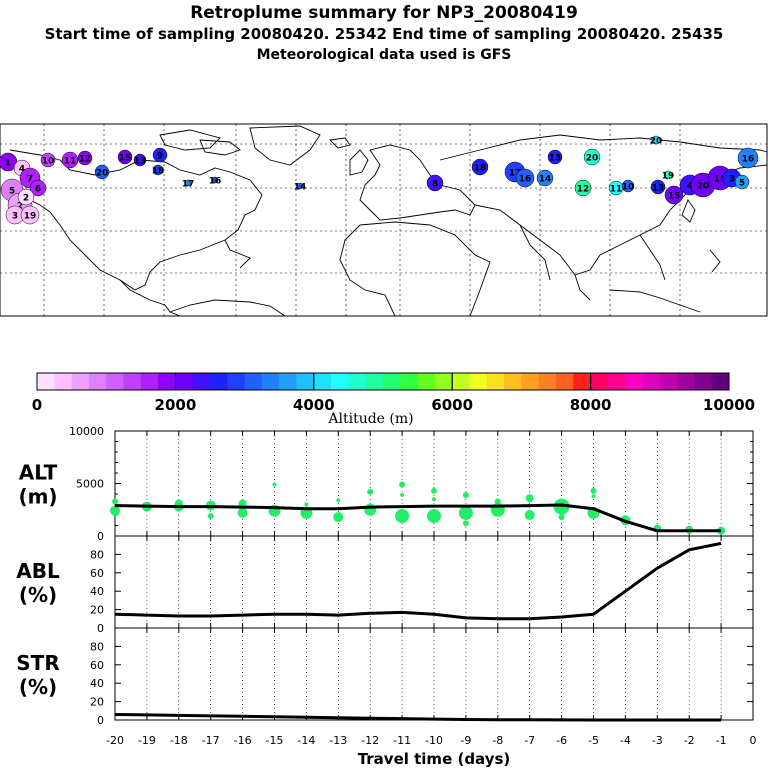 This screenshot has width=768, height=768. Describe the element at coordinates (689, 740) in the screenshot. I see `x-tick-label: -2` at that location.